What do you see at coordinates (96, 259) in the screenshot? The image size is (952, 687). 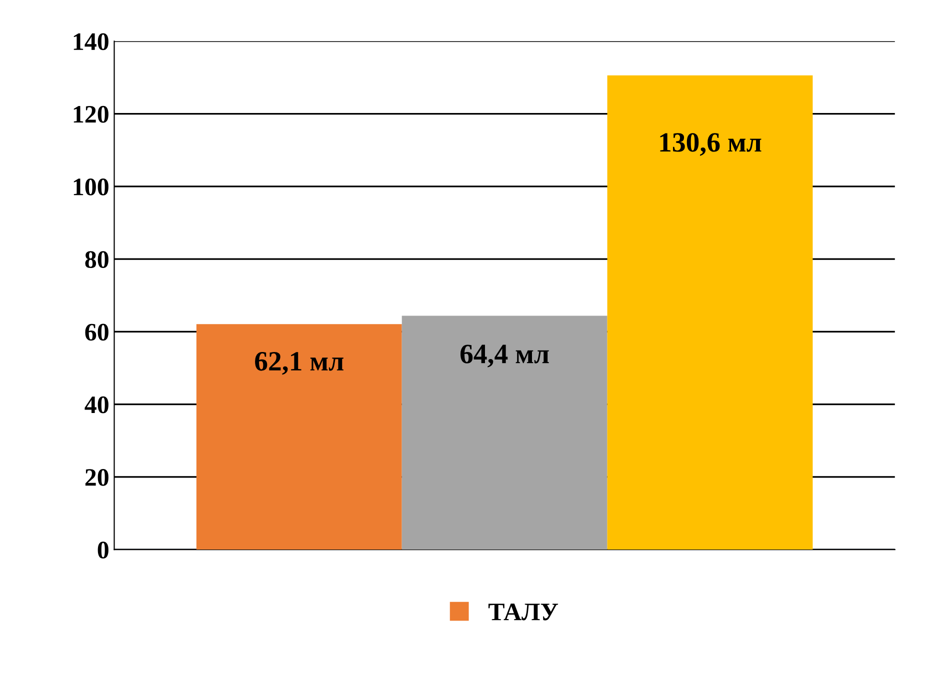 I see `y-tick-label: 80` at bounding box center [96, 259].